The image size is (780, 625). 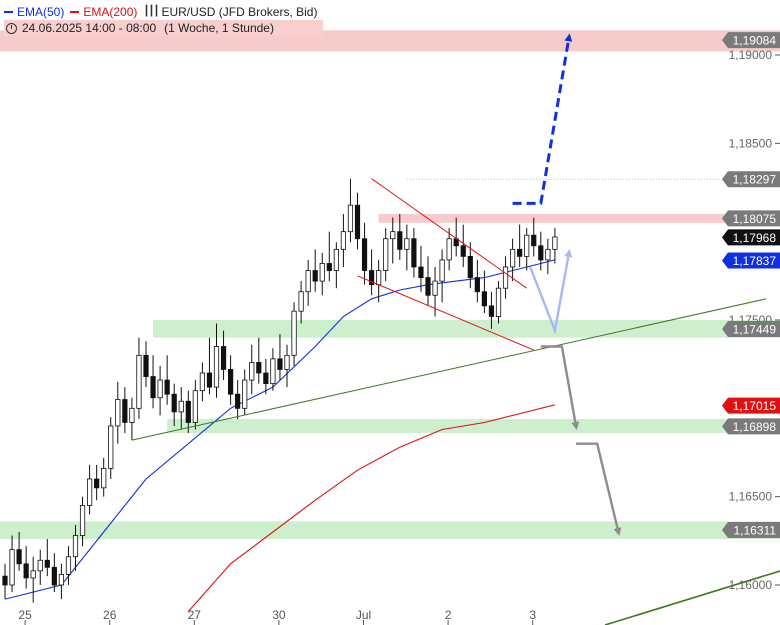 What do you see at coordinates (751, 143) in the screenshot?
I see `y-tick-label: 1,18500` at bounding box center [751, 143].